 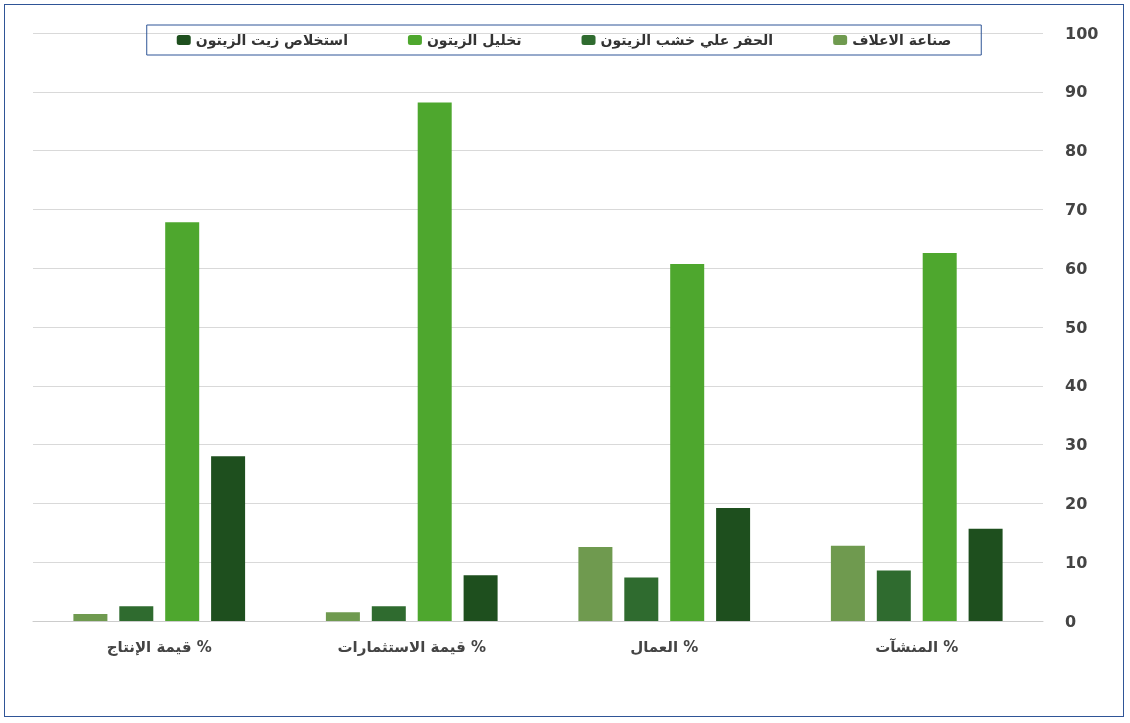 What do you see at coordinates (1076, 209) in the screenshot?
I see `y-tick-label: 70` at bounding box center [1076, 209].